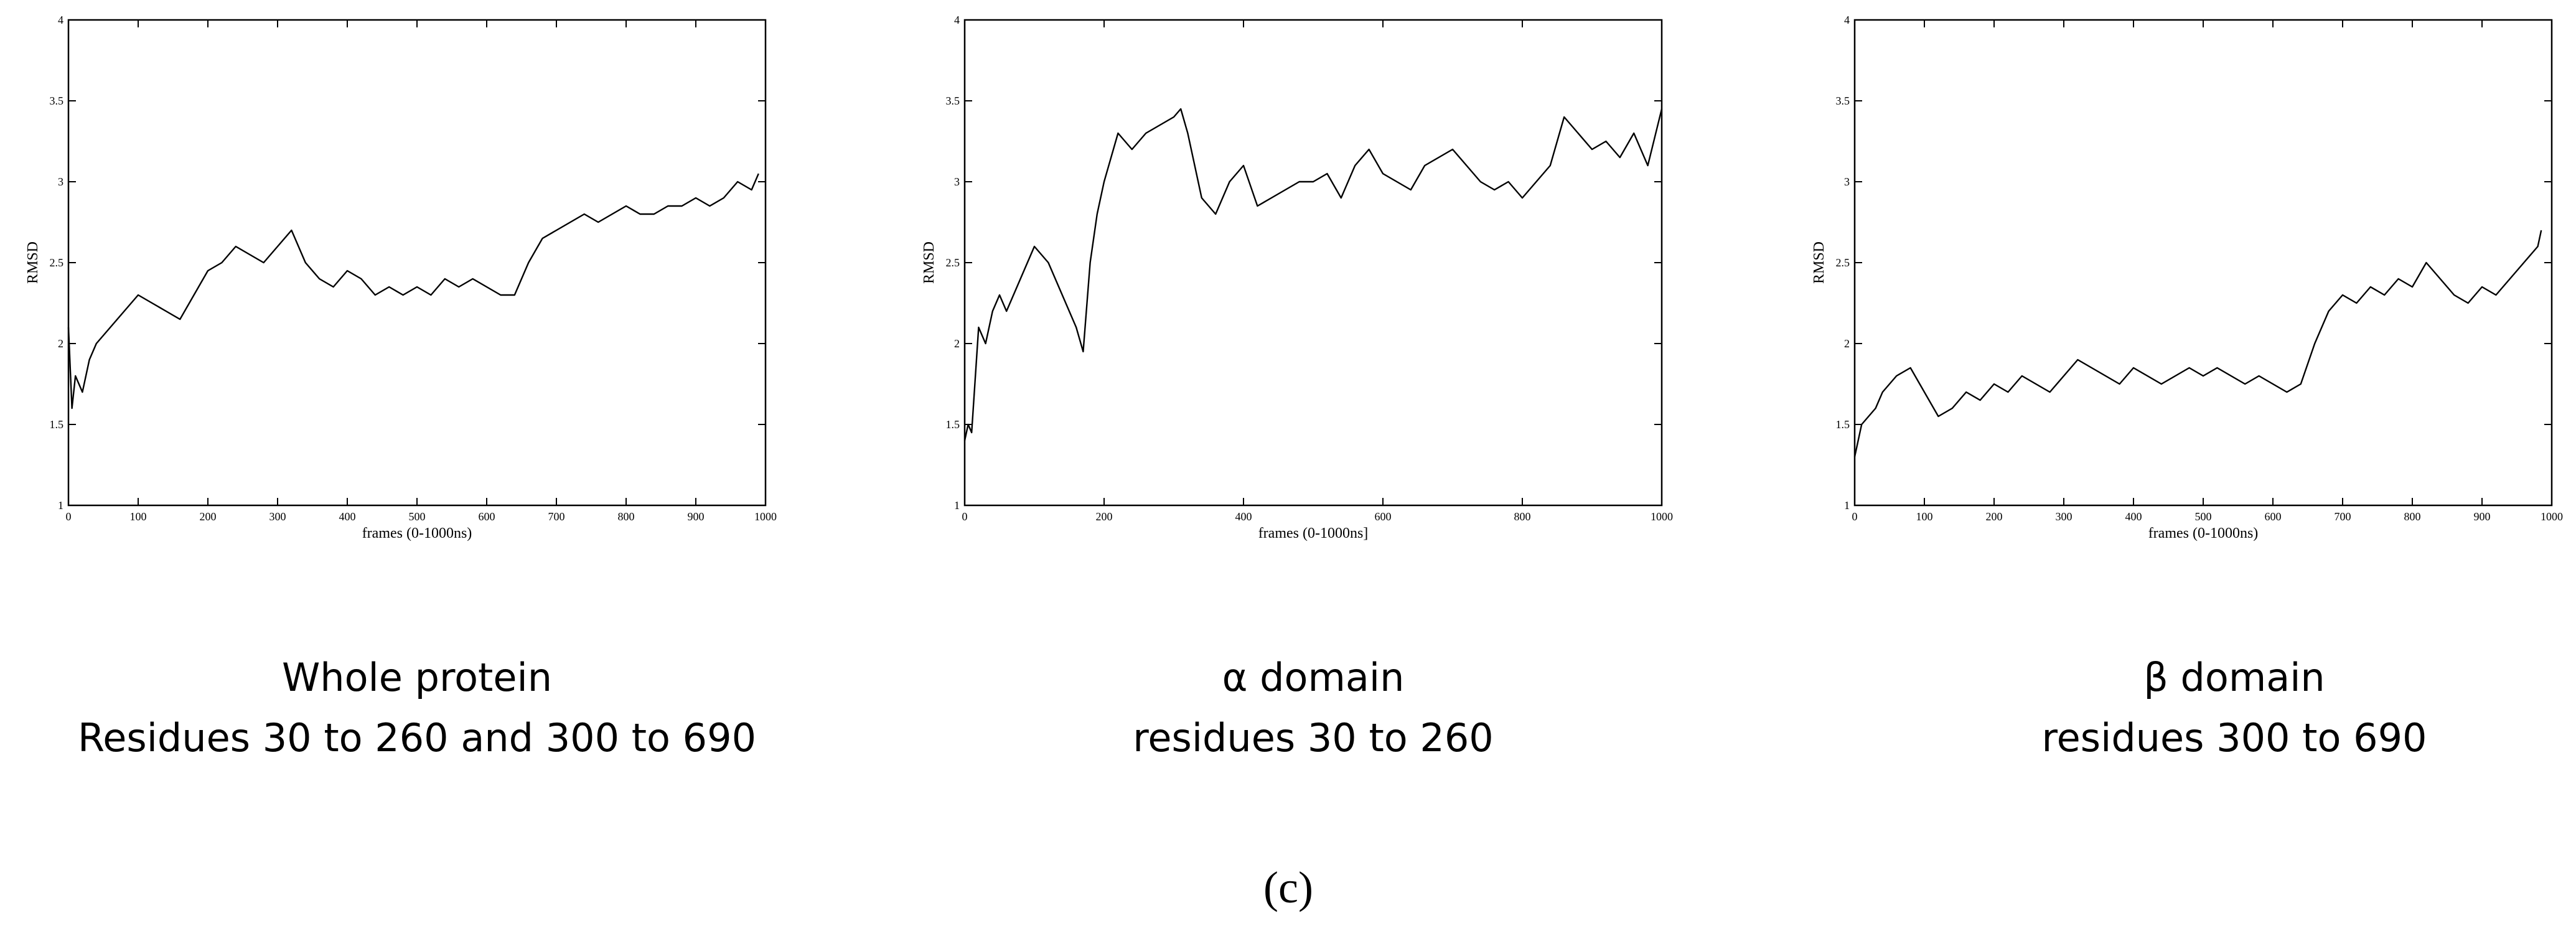  I want to click on caption-subtitle: residues 300 to 690, so click(2234, 738).